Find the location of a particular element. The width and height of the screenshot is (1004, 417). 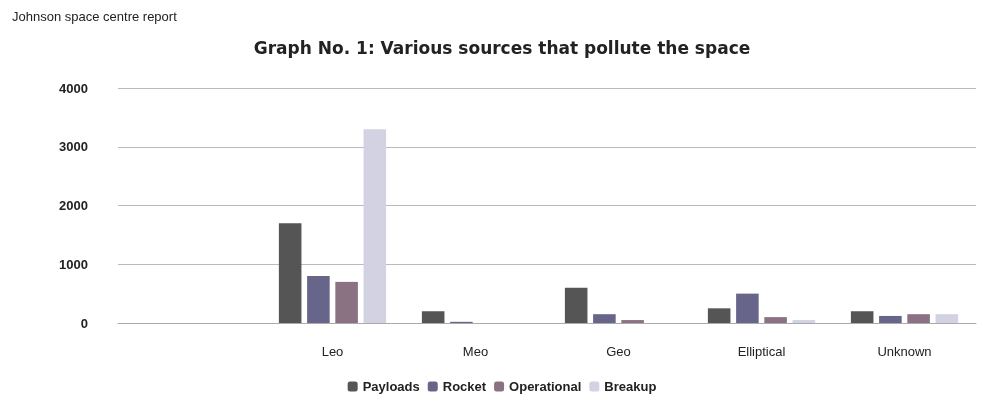

x-tick-label: Geo is located at coordinates (618, 351).